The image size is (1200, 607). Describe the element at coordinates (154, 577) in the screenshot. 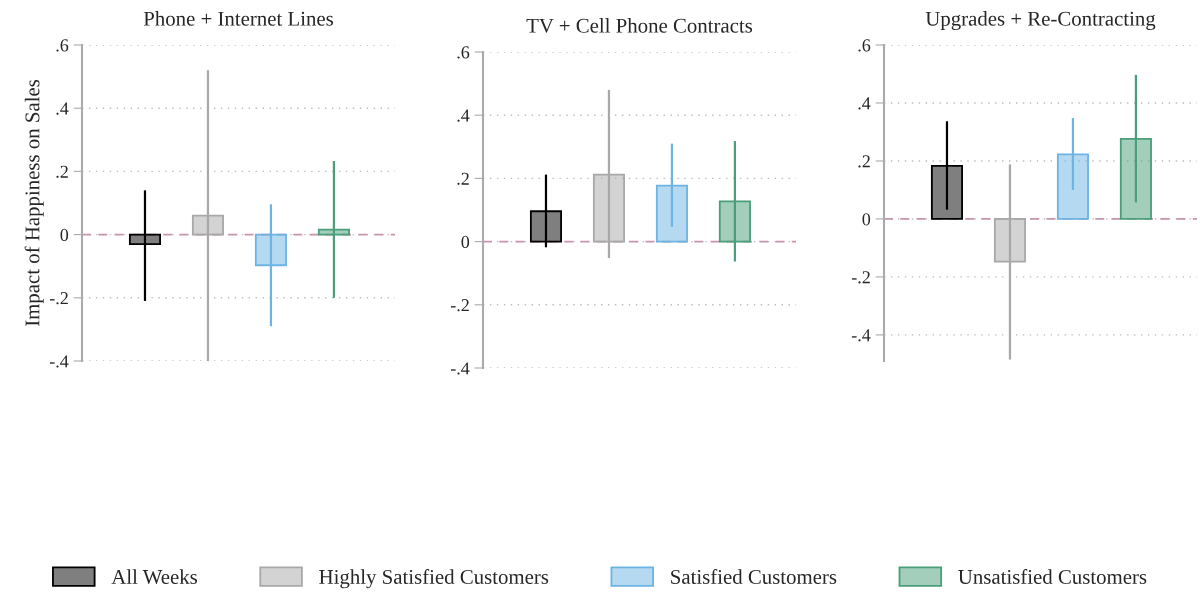

I see `legend-label: All Weeks` at that location.